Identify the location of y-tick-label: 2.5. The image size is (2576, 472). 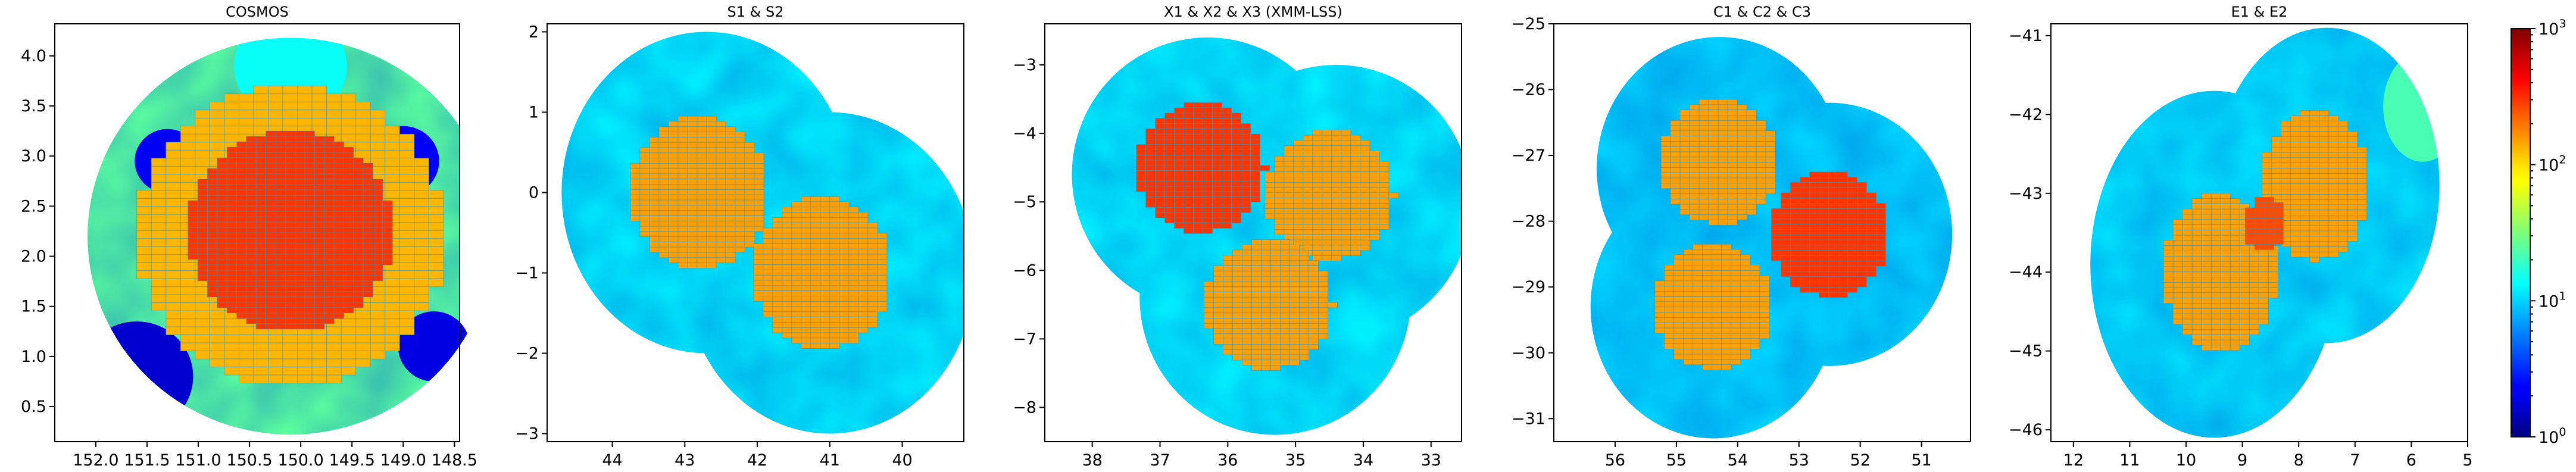
(33, 206).